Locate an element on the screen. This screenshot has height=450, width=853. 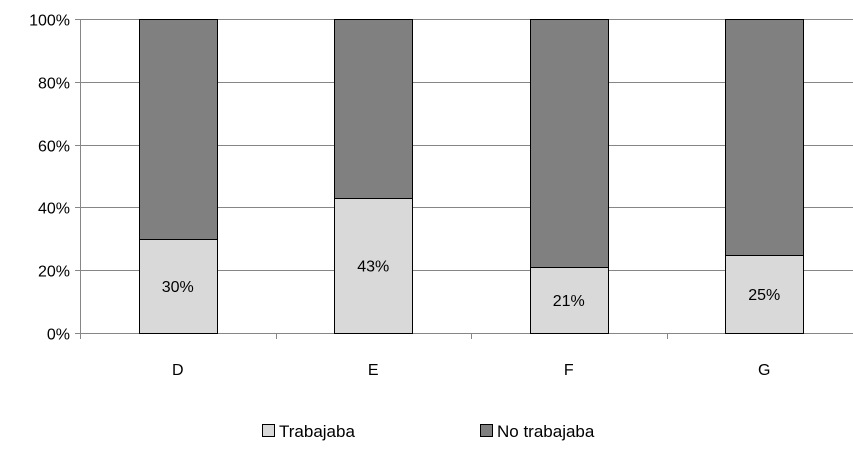
data-label: 21% is located at coordinates (569, 301).